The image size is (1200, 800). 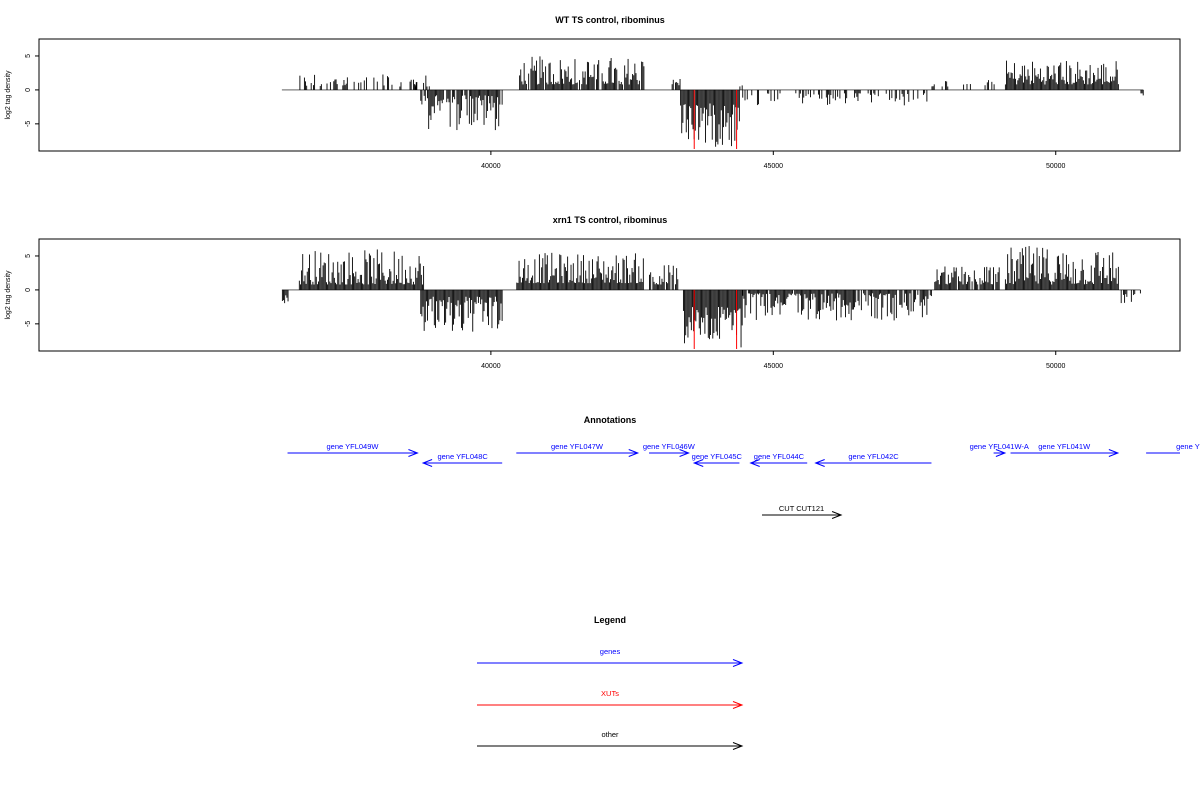 I want to click on annotation-feature: gene YFL047W, so click(x=578, y=449).